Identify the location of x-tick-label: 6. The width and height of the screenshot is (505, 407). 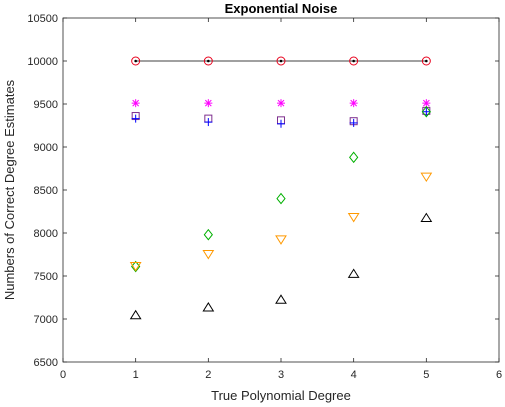
(499, 375).